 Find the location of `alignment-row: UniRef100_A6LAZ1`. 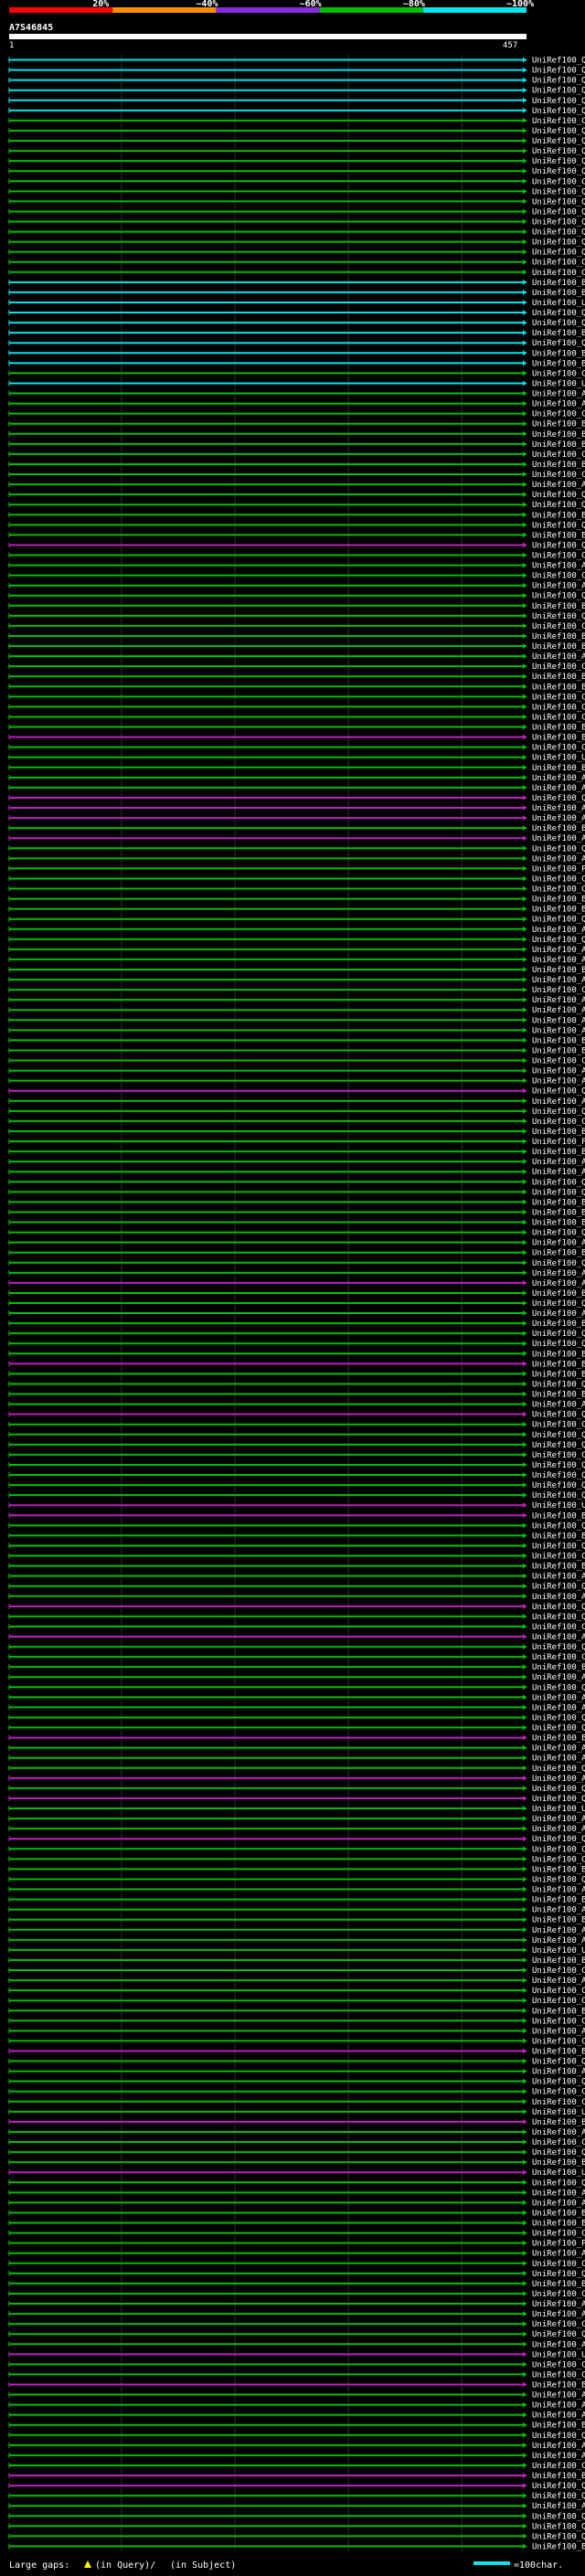

alignment-row: UniRef100_A6LAZ1 is located at coordinates (297, 1273).